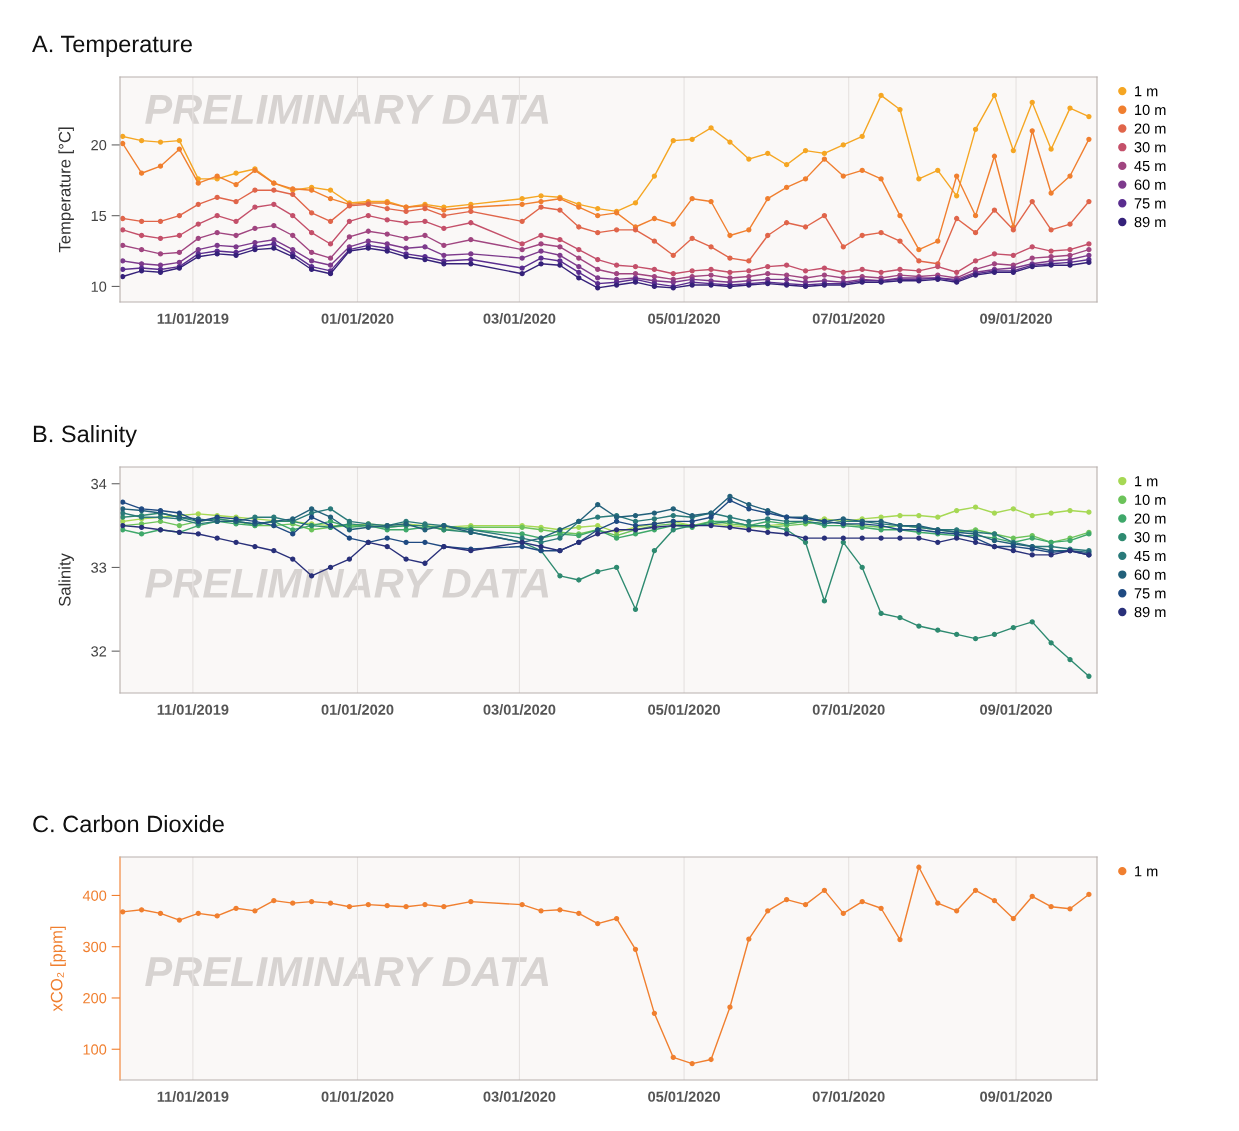 The image size is (1239, 1131). What do you see at coordinates (128, 823) in the screenshot?
I see `chart-title: C. Carbon Dioxide` at bounding box center [128, 823].